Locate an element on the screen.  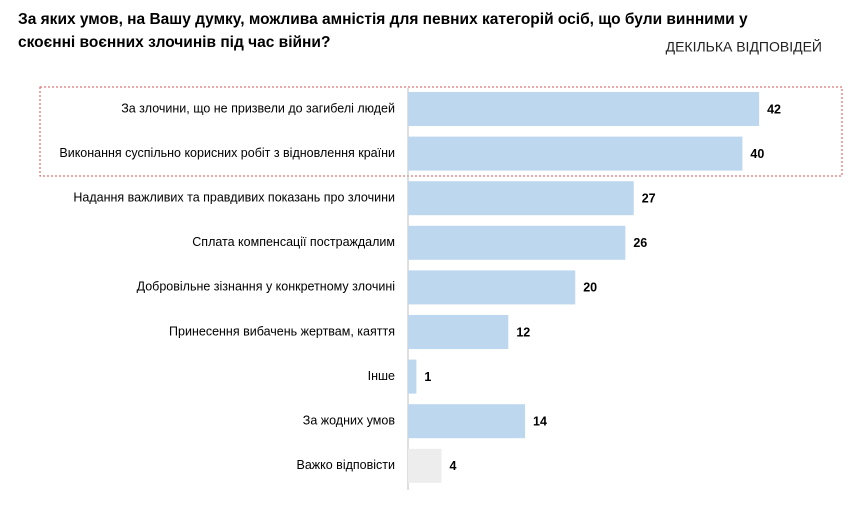
value-label: 20 is located at coordinates (590, 288).